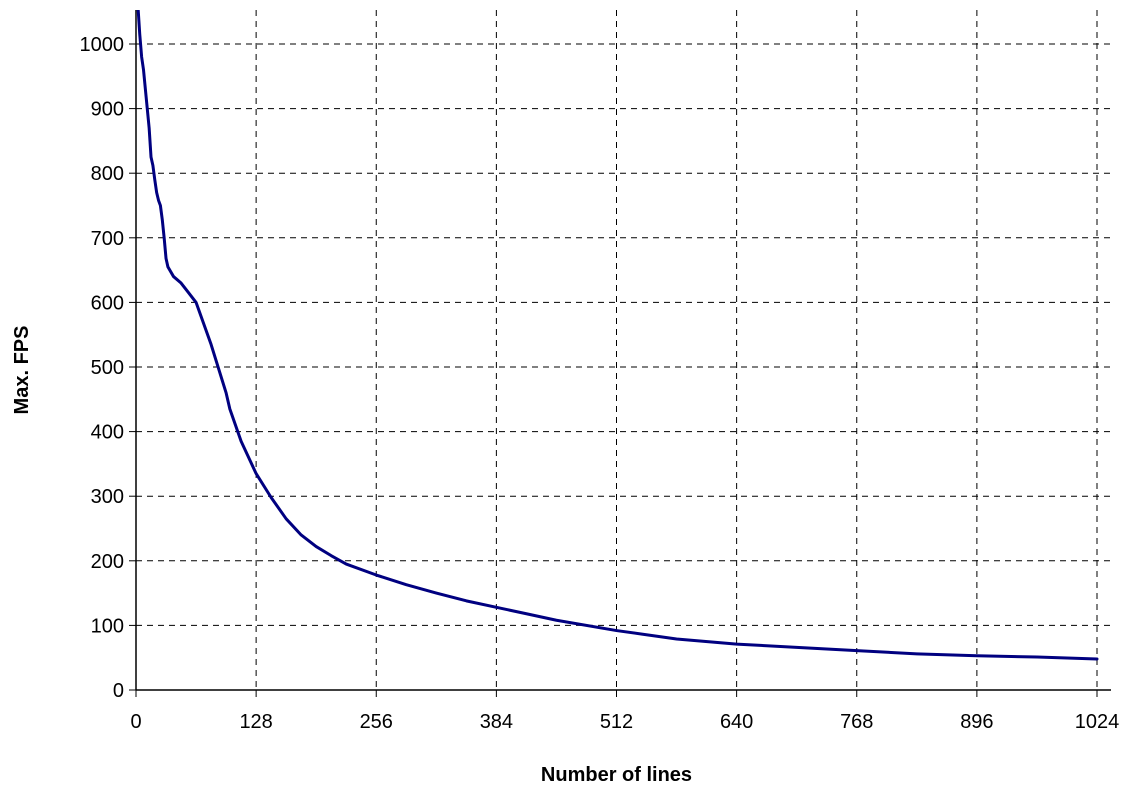 The image size is (1134, 794). I want to click on x-tick-label: 640, so click(736, 722).